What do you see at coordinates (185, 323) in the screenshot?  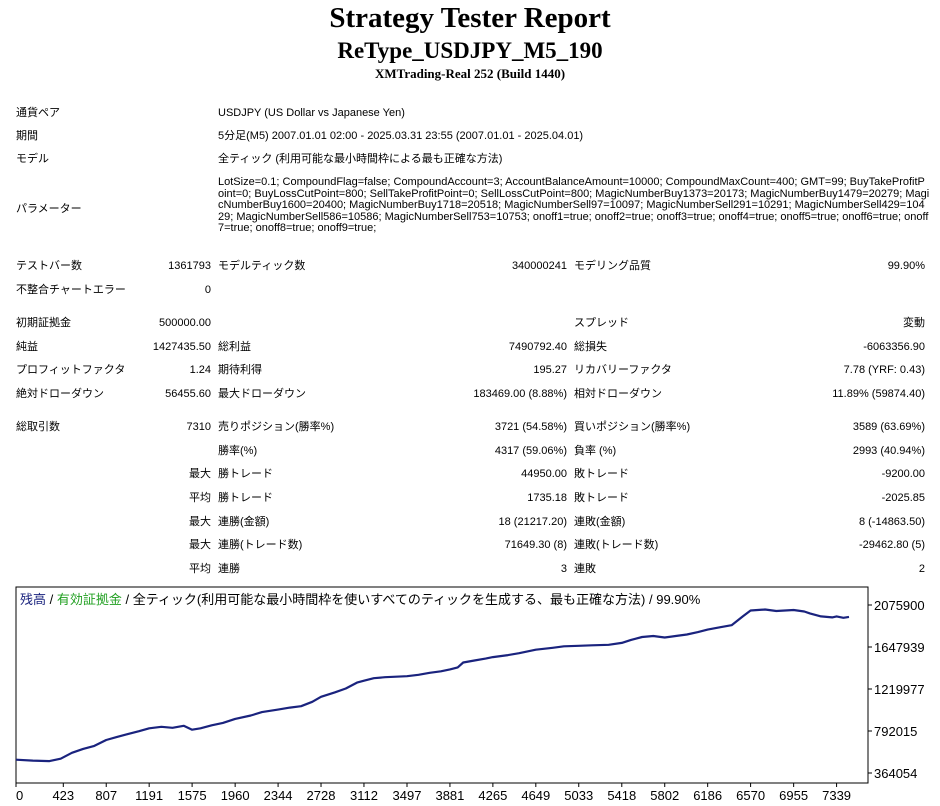 I see `deposit-value: 500000.00` at bounding box center [185, 323].